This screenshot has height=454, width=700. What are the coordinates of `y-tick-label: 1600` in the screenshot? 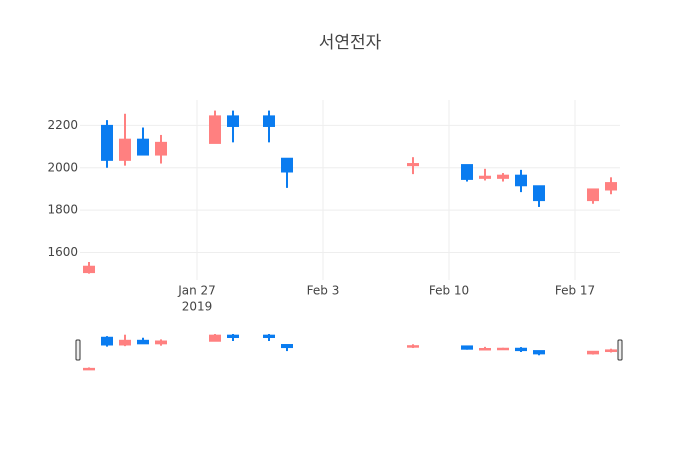 It's located at (62, 252).